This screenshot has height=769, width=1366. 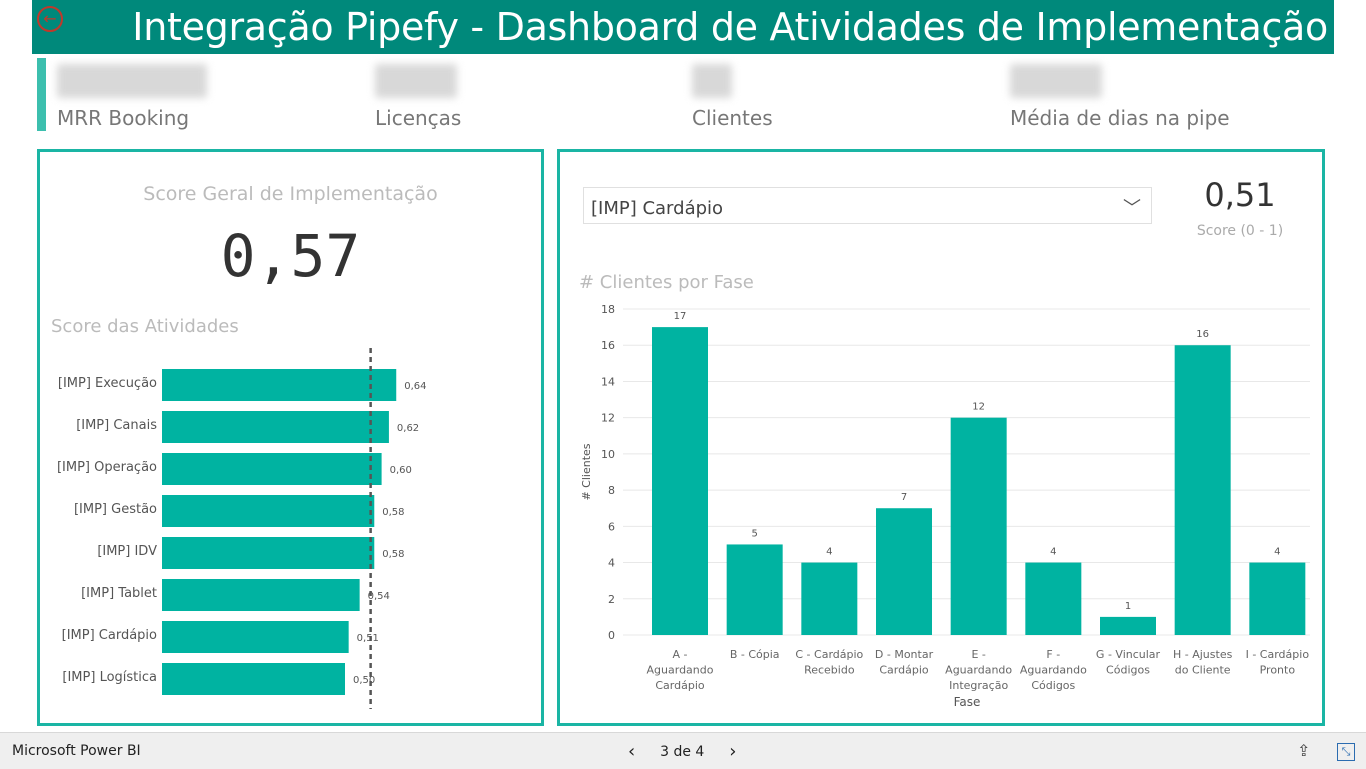 What do you see at coordinates (611, 490) in the screenshot?
I see `y-tick-label: 8` at bounding box center [611, 490].